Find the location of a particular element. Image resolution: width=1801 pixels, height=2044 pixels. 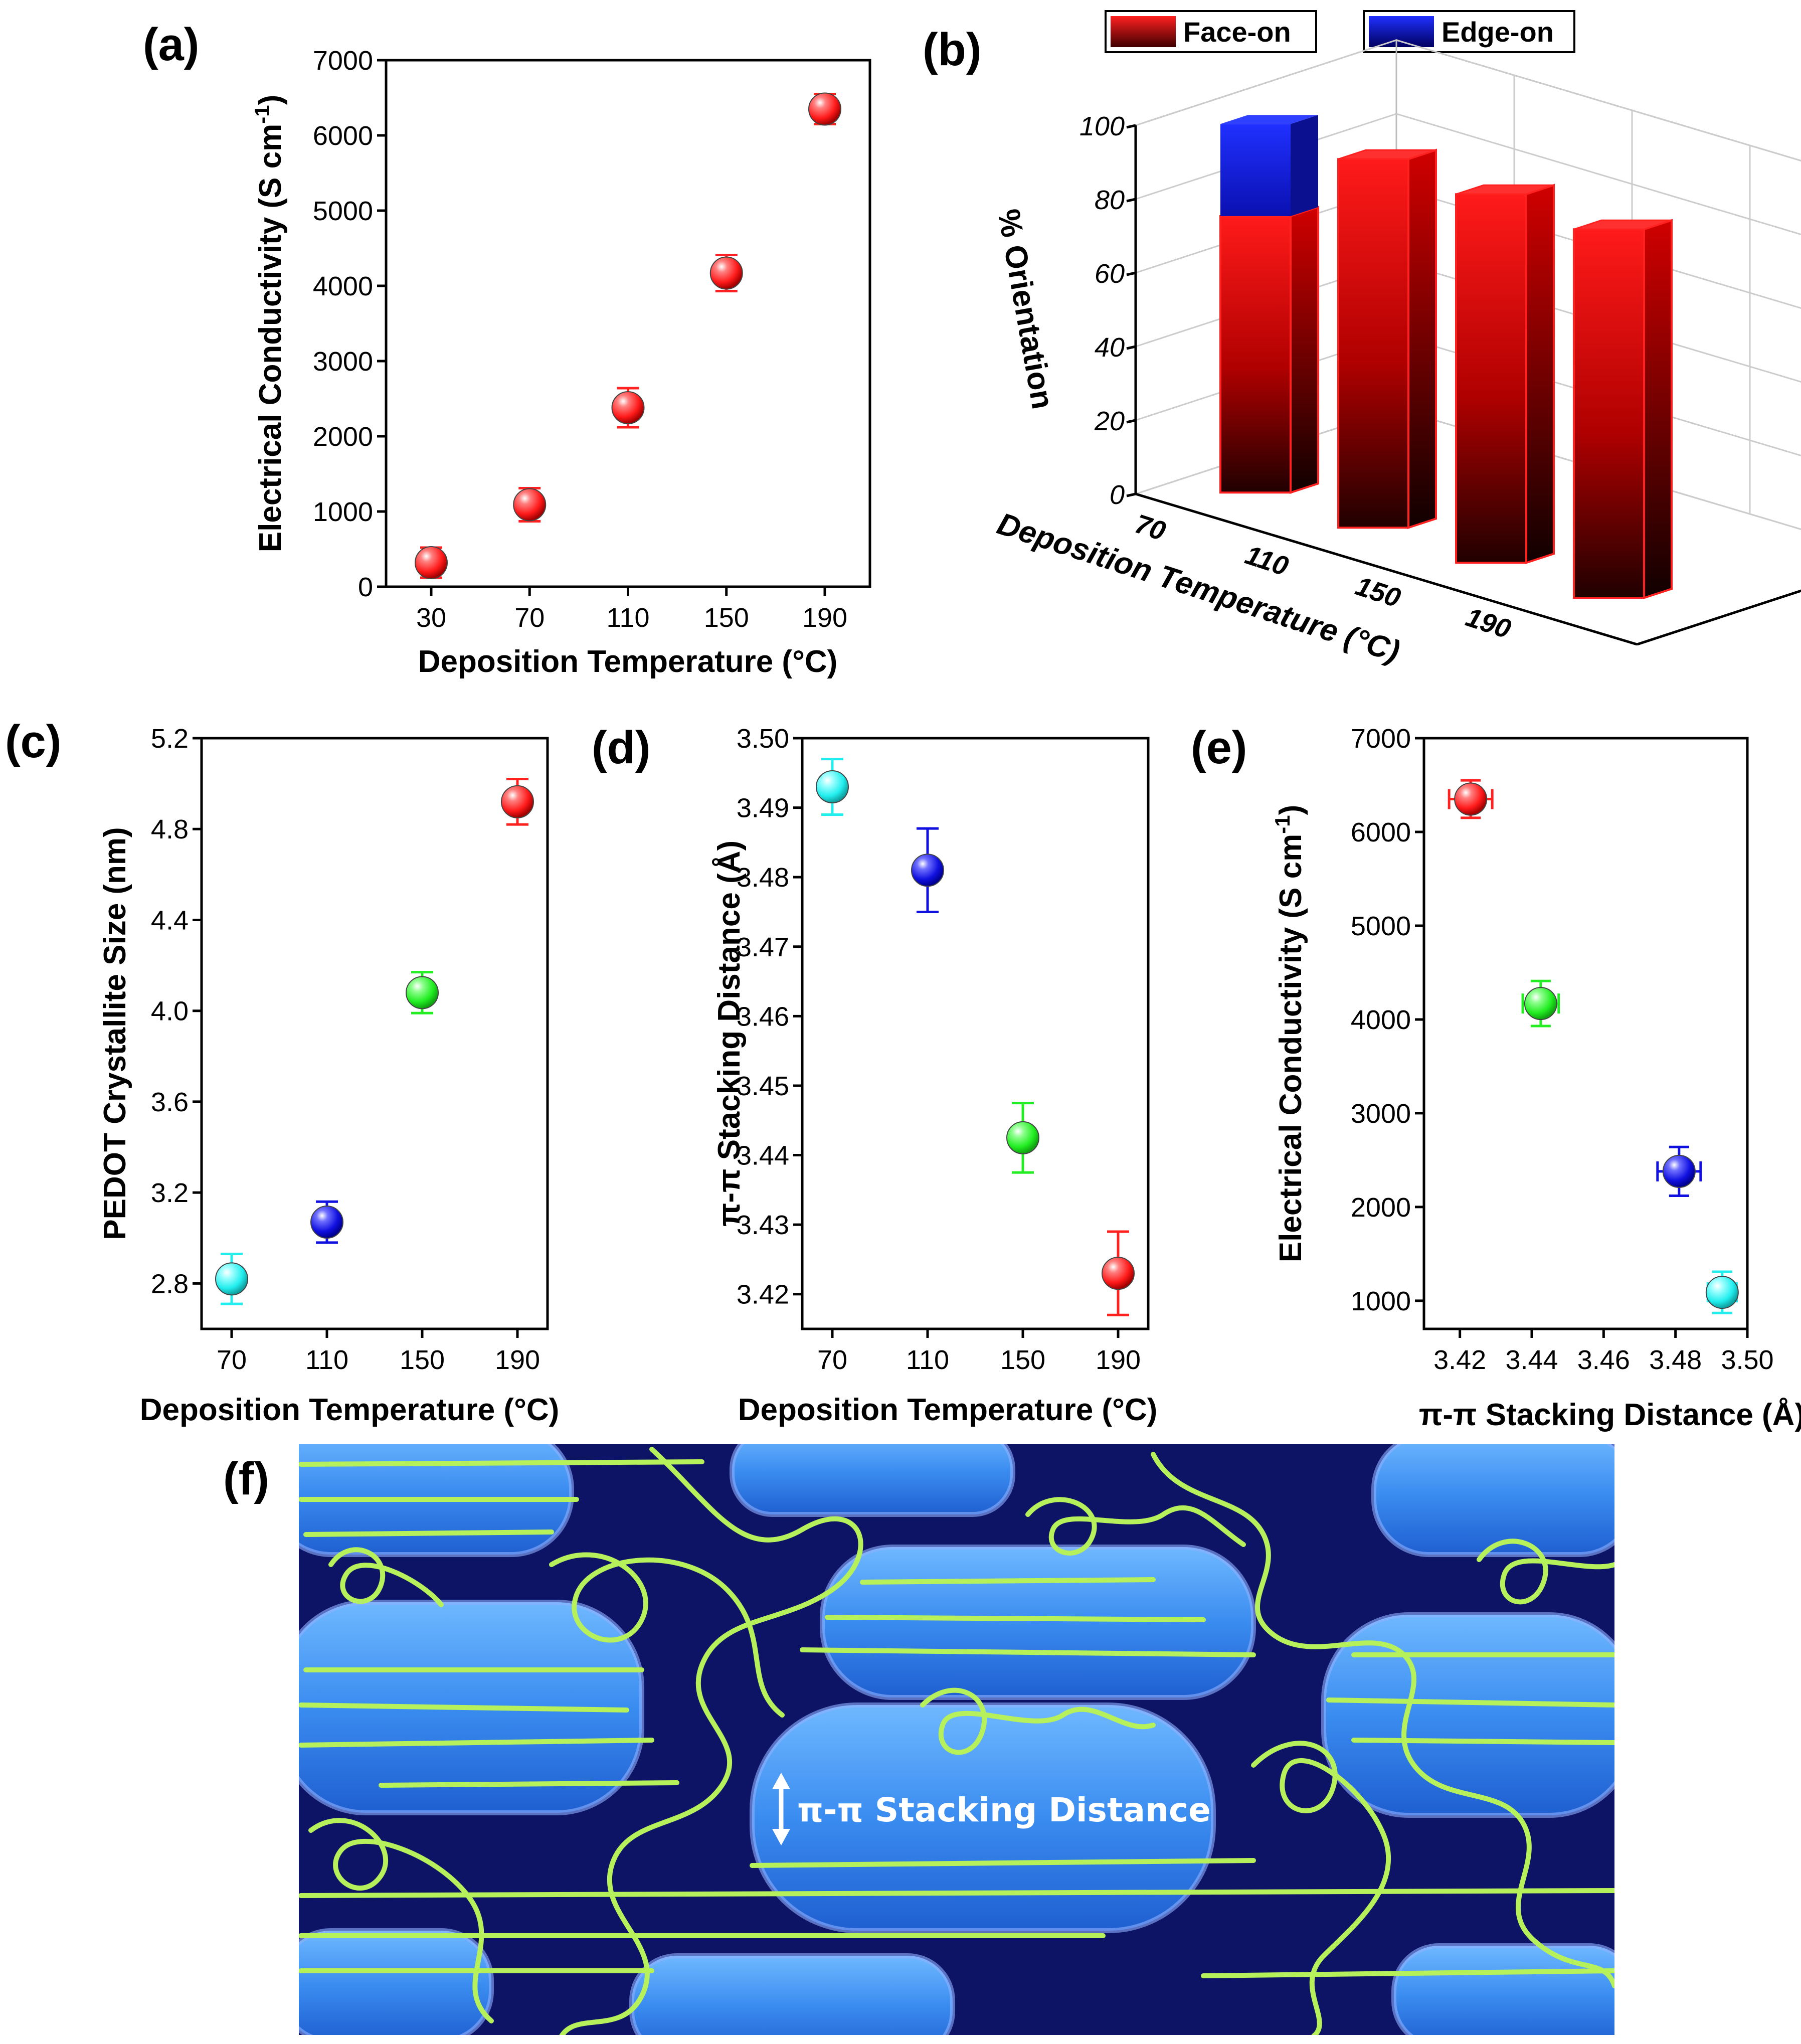

x-ticks-c: 70 110 150 190 is located at coordinates (378, 1352).